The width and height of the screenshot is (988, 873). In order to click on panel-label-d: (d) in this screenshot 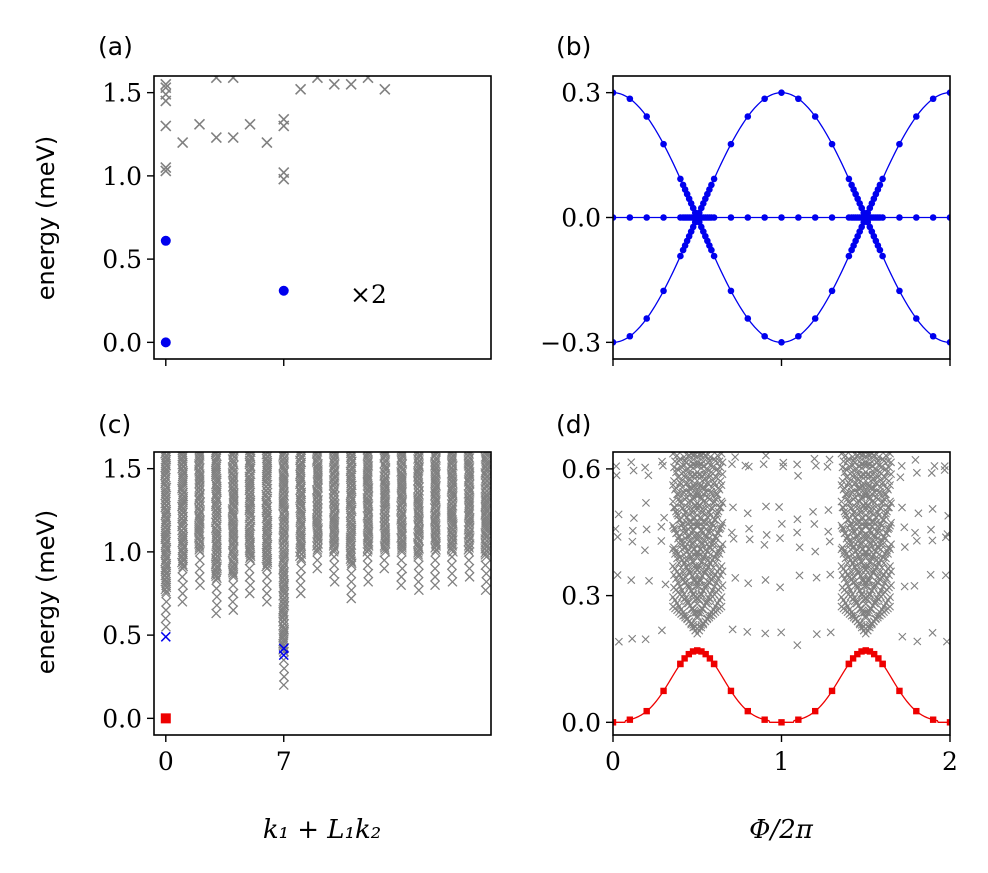, I will do `click(573, 424)`.